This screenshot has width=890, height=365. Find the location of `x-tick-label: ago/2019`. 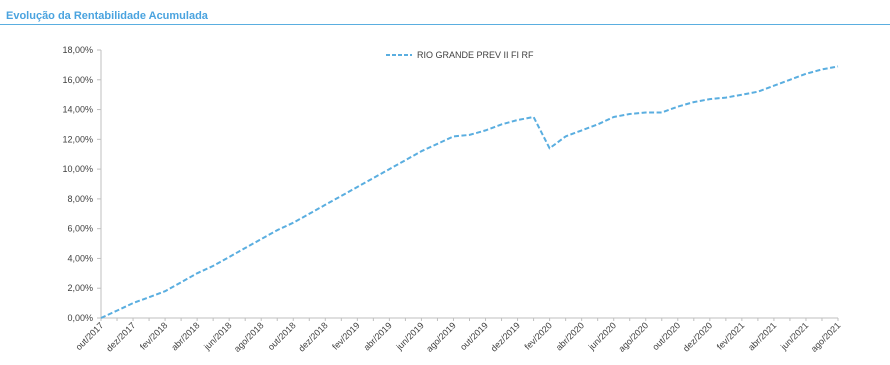

x-tick-label: ago/2019 is located at coordinates (441, 337).